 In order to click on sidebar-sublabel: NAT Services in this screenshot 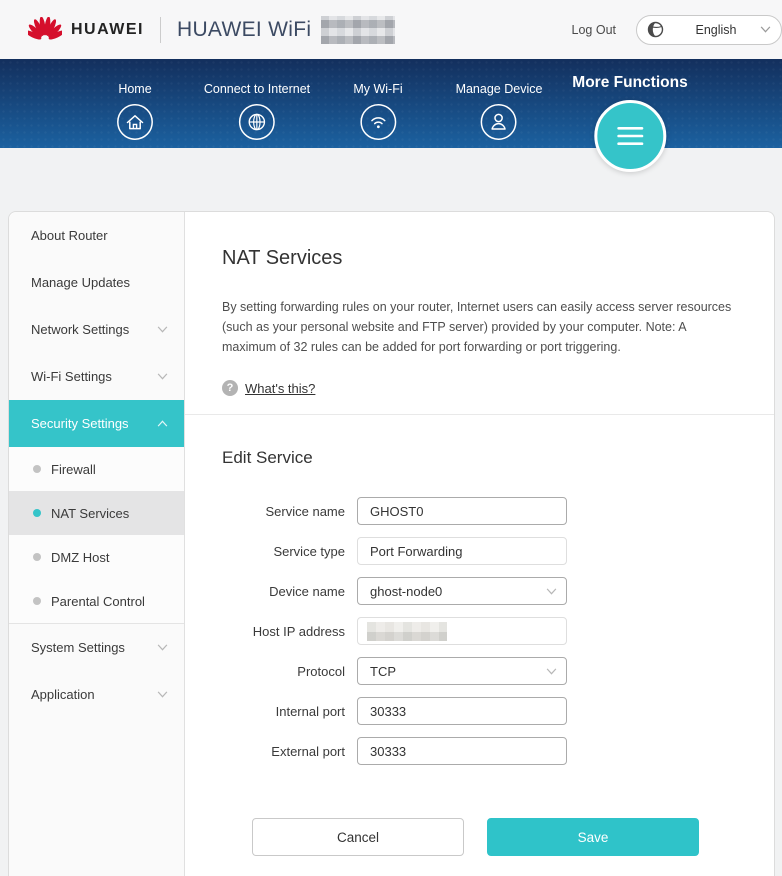, I will do `click(90, 513)`.